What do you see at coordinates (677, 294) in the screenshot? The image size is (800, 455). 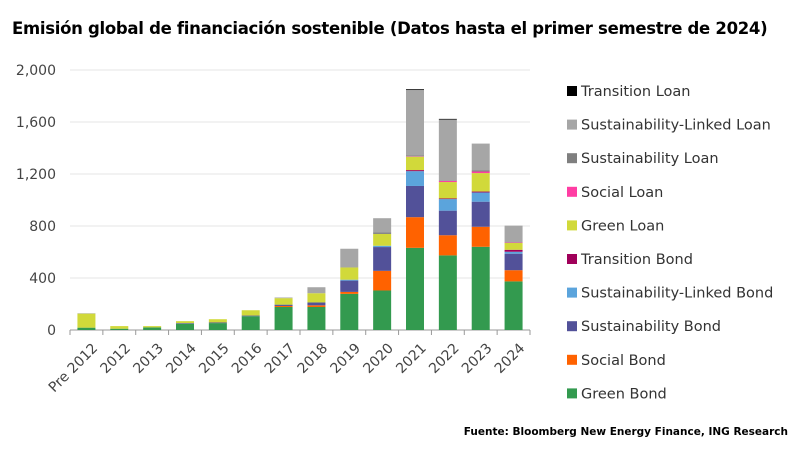 I see `legend-label: Sustainability-Linked Bond` at bounding box center [677, 294].